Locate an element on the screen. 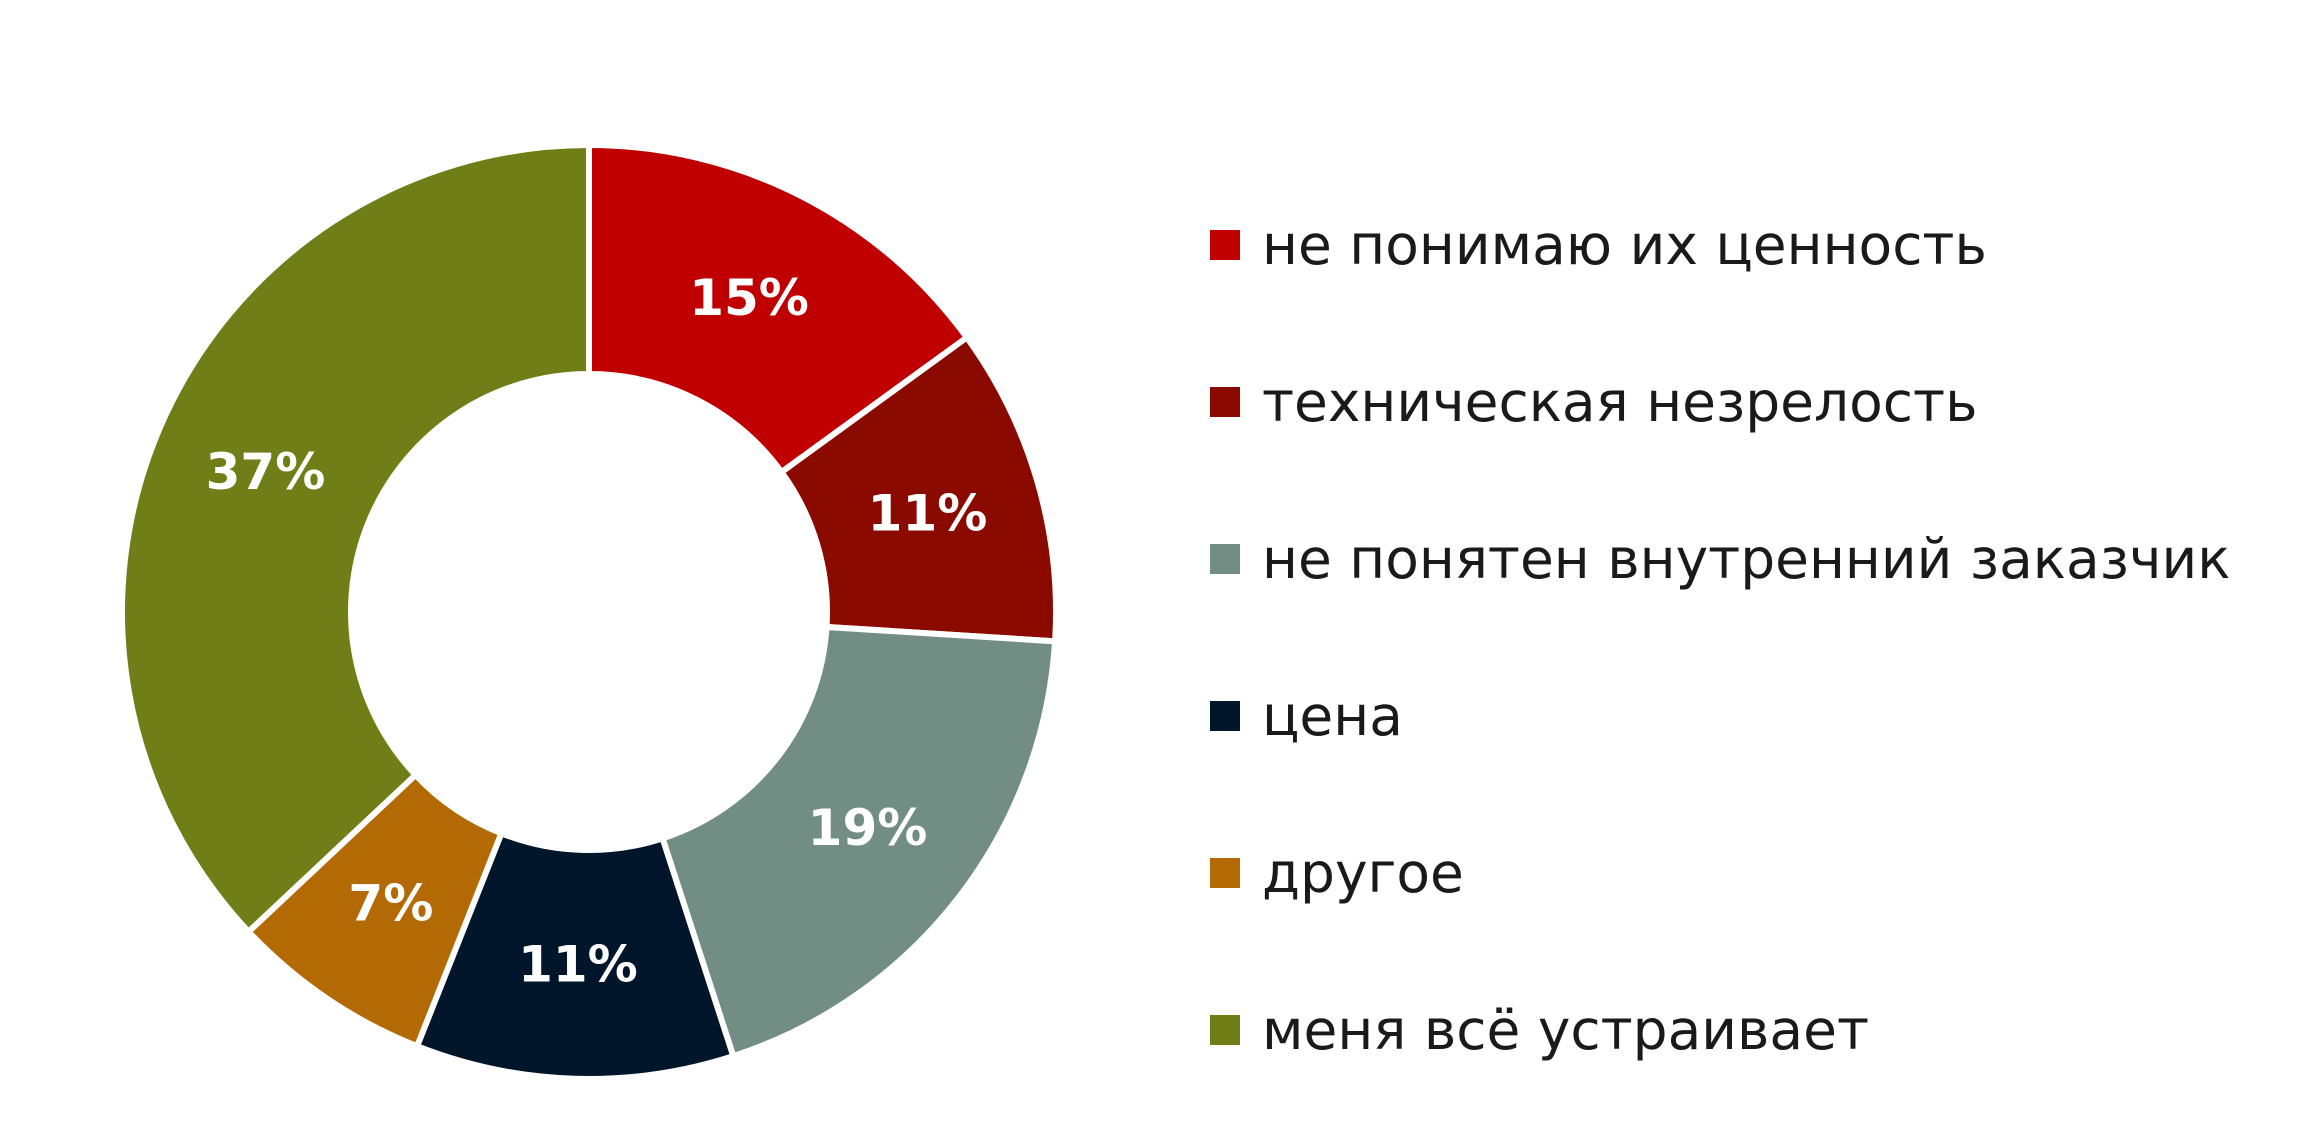  legend-label: не понятен внутренний заказчик is located at coordinates (1746, 559).